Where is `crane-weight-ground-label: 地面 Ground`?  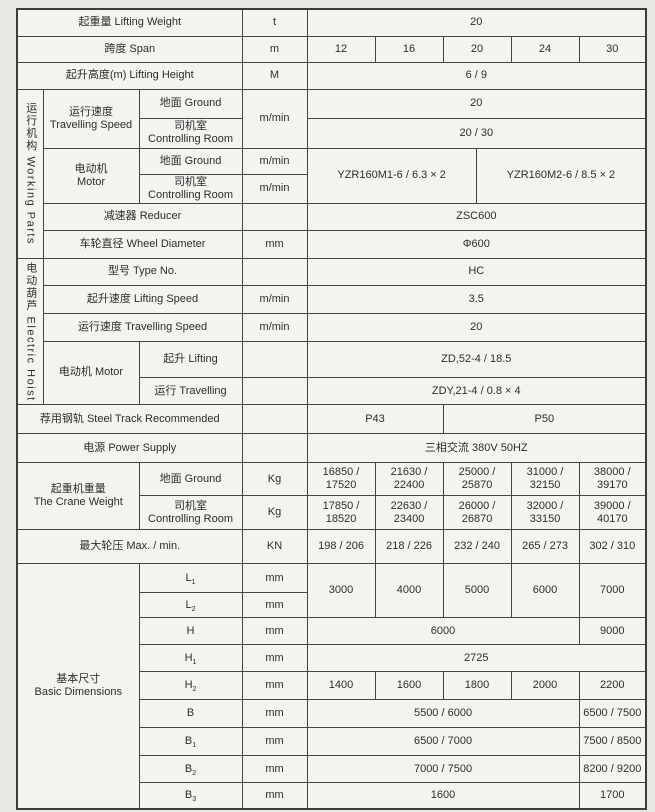
crane-weight-ground-label: 地面 Ground is located at coordinates (190, 479).